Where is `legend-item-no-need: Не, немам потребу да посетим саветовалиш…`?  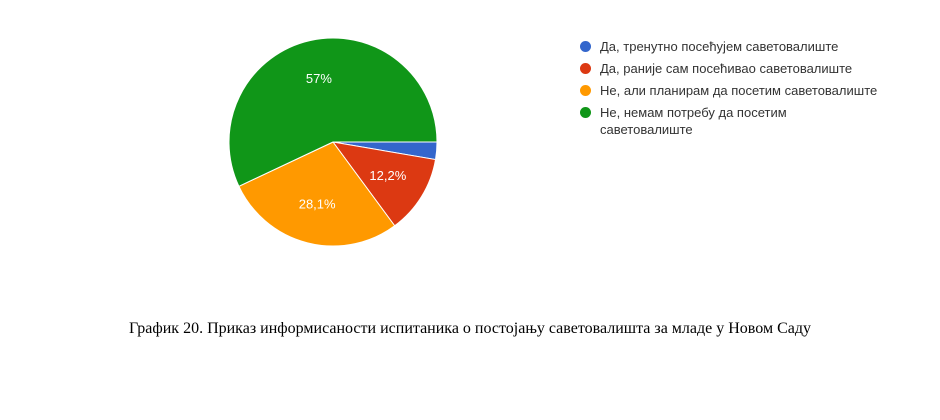 legend-item-no-need: Не, немам потребу да посетим саветовалиш… is located at coordinates (730, 121).